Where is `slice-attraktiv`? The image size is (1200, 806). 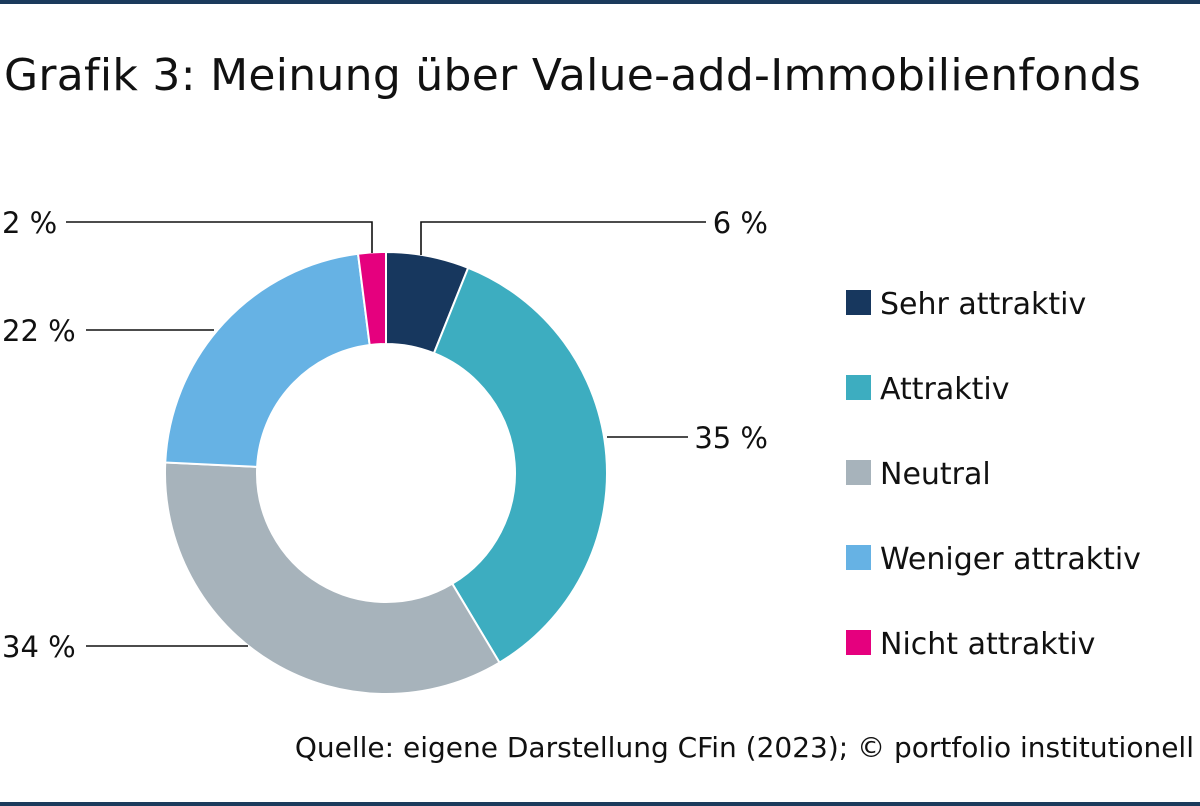 slice-attraktiv is located at coordinates (520, 465).